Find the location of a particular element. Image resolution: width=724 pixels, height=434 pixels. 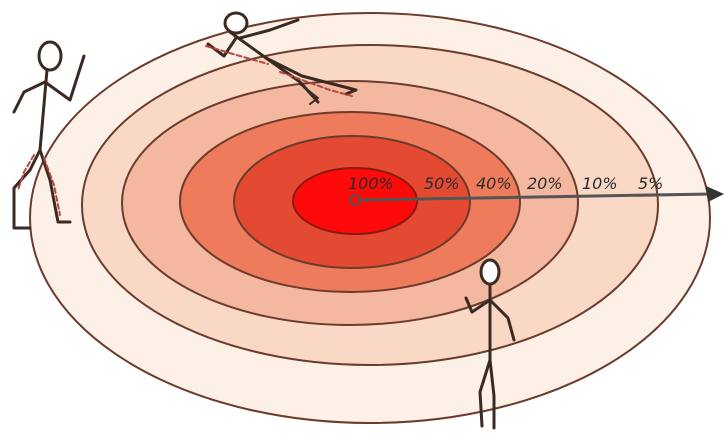

stick-figure-top is located at coordinates (281, 58).